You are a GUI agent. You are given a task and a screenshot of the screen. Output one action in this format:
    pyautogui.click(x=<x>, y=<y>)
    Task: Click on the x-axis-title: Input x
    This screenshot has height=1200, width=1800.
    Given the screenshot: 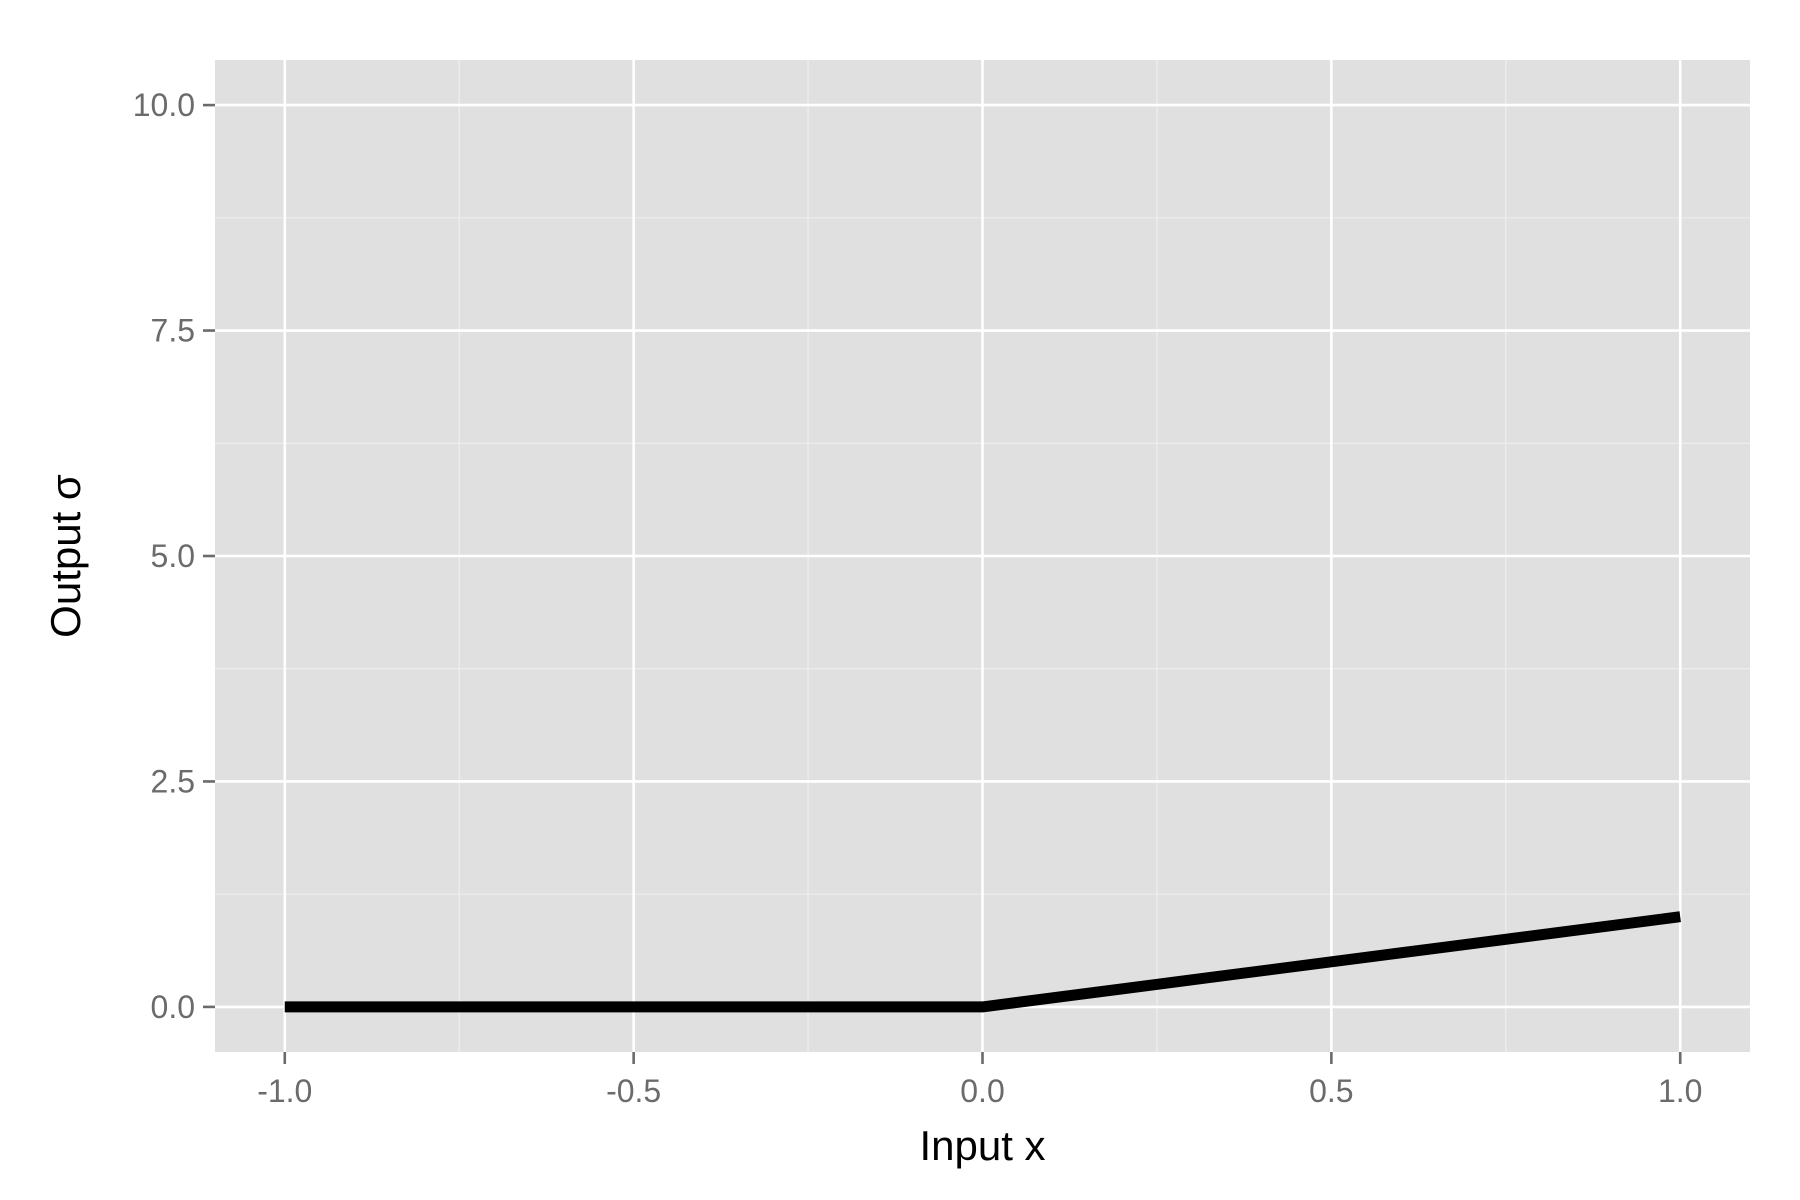 What is the action you would take?
    pyautogui.click(x=982, y=1145)
    